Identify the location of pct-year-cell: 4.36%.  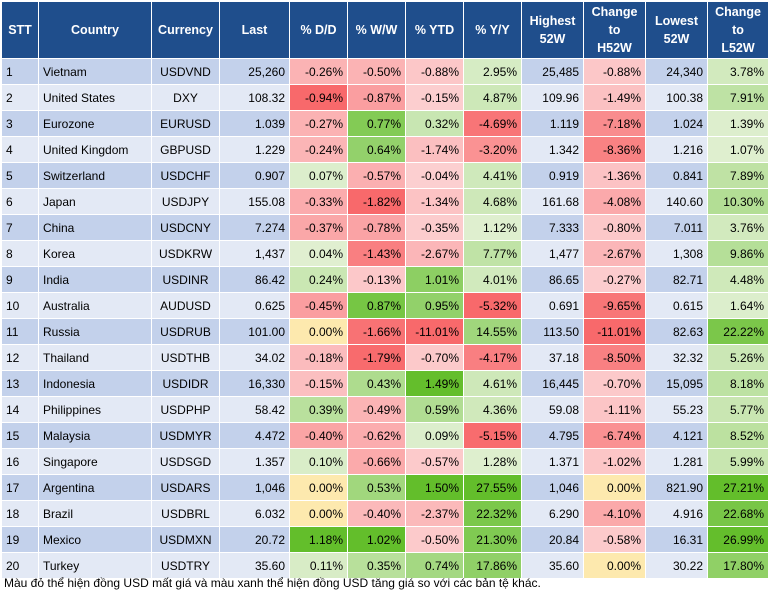
(492, 409).